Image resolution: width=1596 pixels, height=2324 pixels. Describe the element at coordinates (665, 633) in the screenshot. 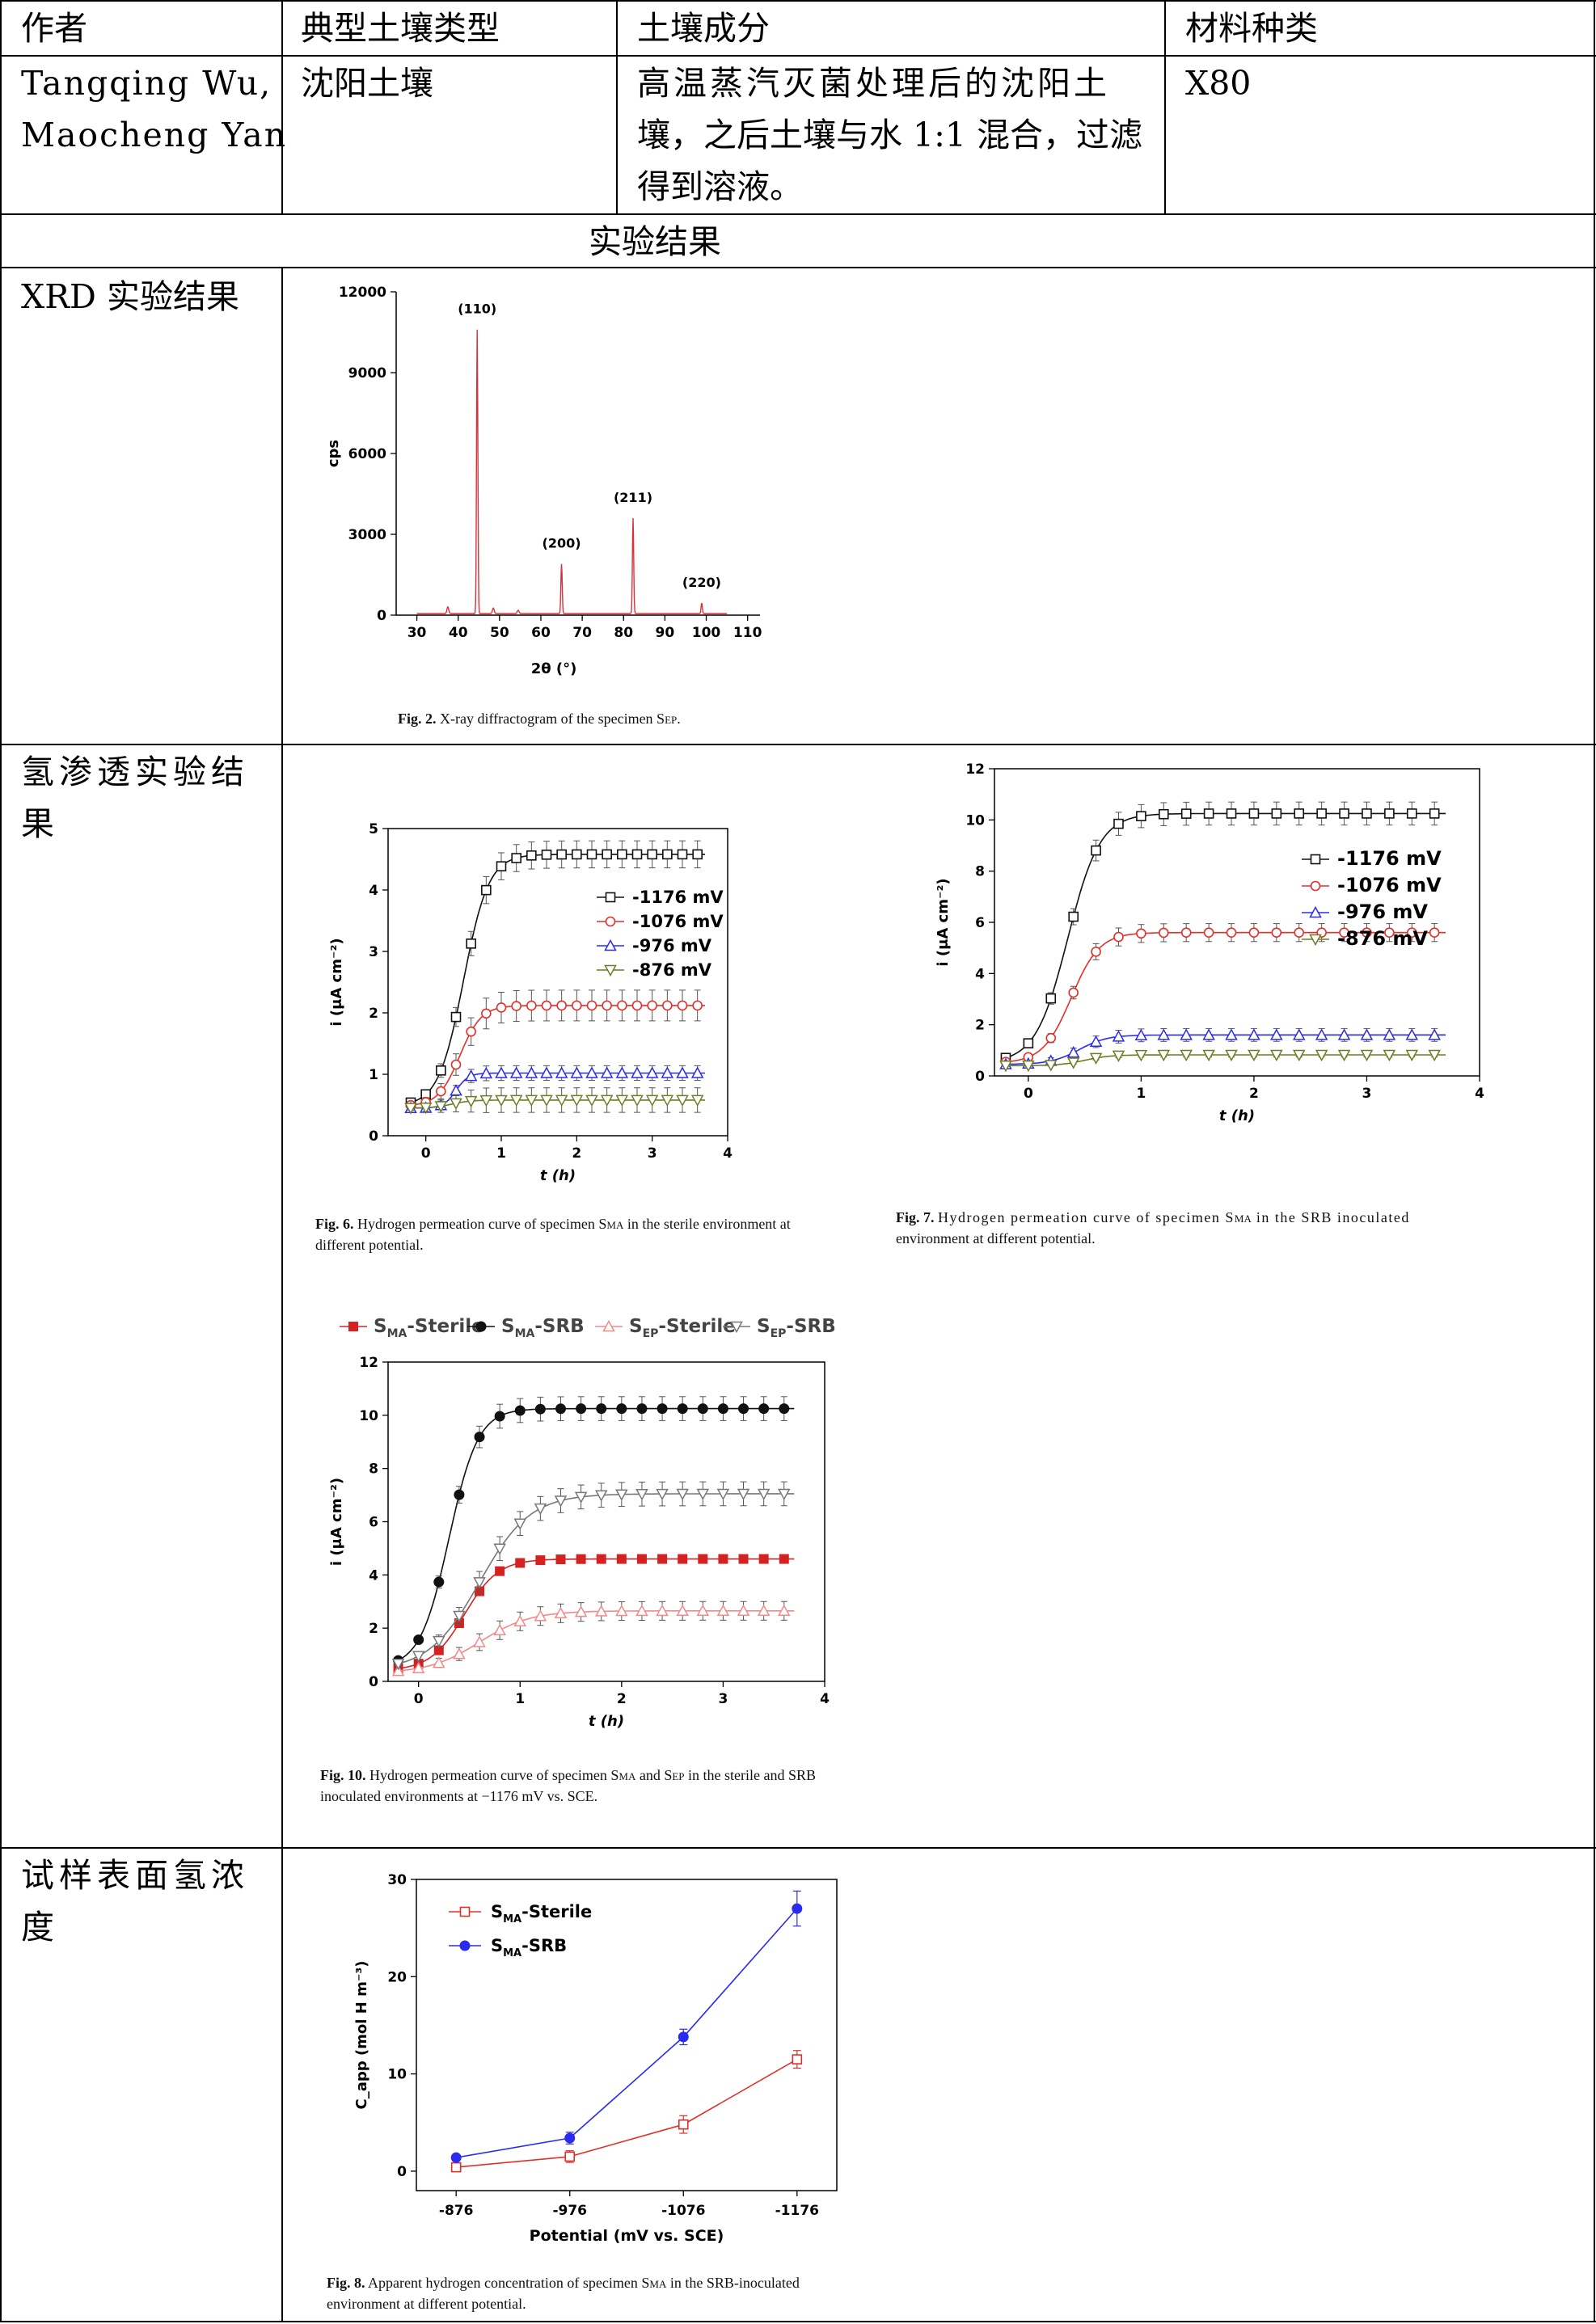

I see `x-tick-label: 90` at that location.